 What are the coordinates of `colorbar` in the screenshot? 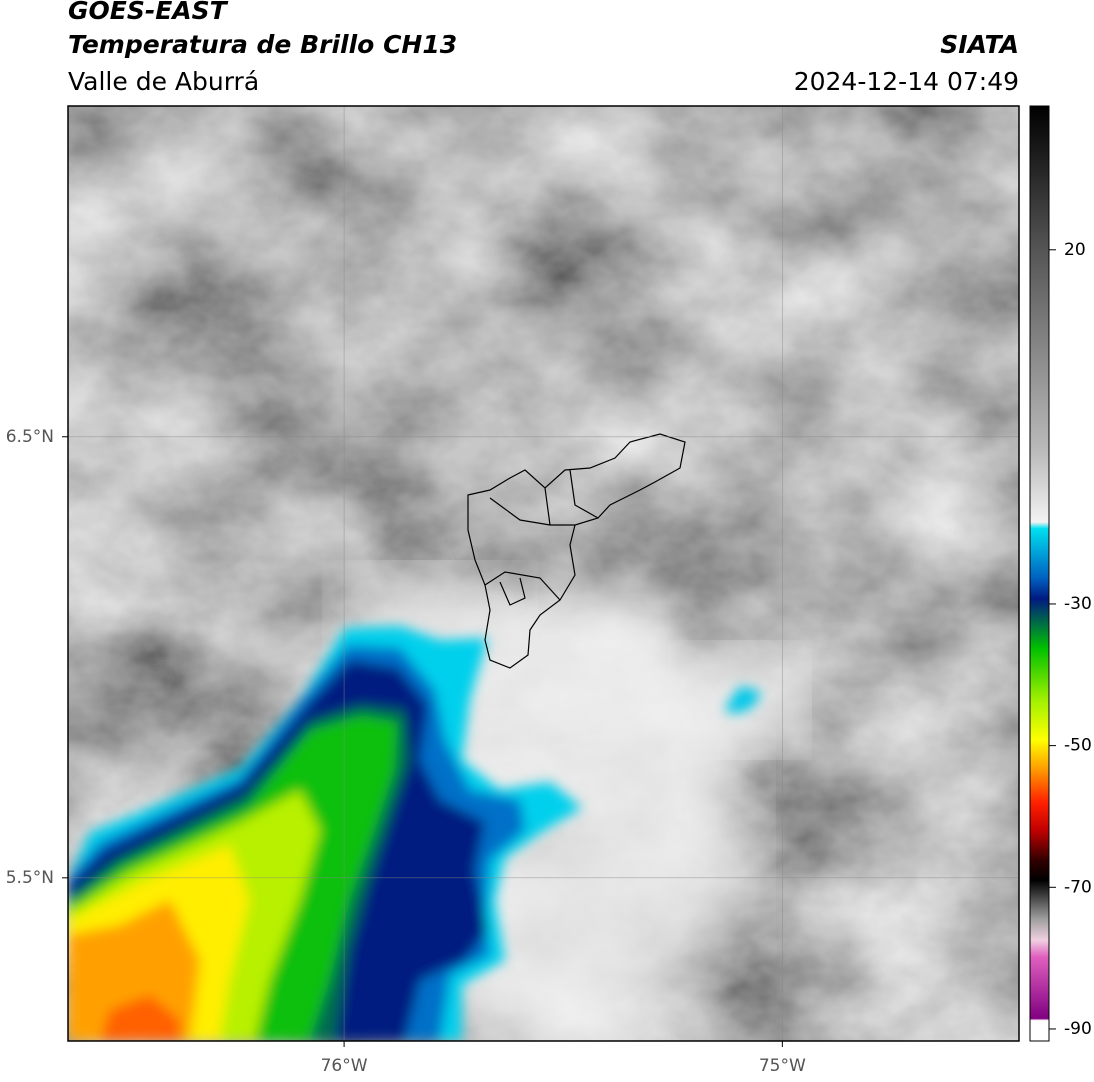 It's located at (1039, 573).